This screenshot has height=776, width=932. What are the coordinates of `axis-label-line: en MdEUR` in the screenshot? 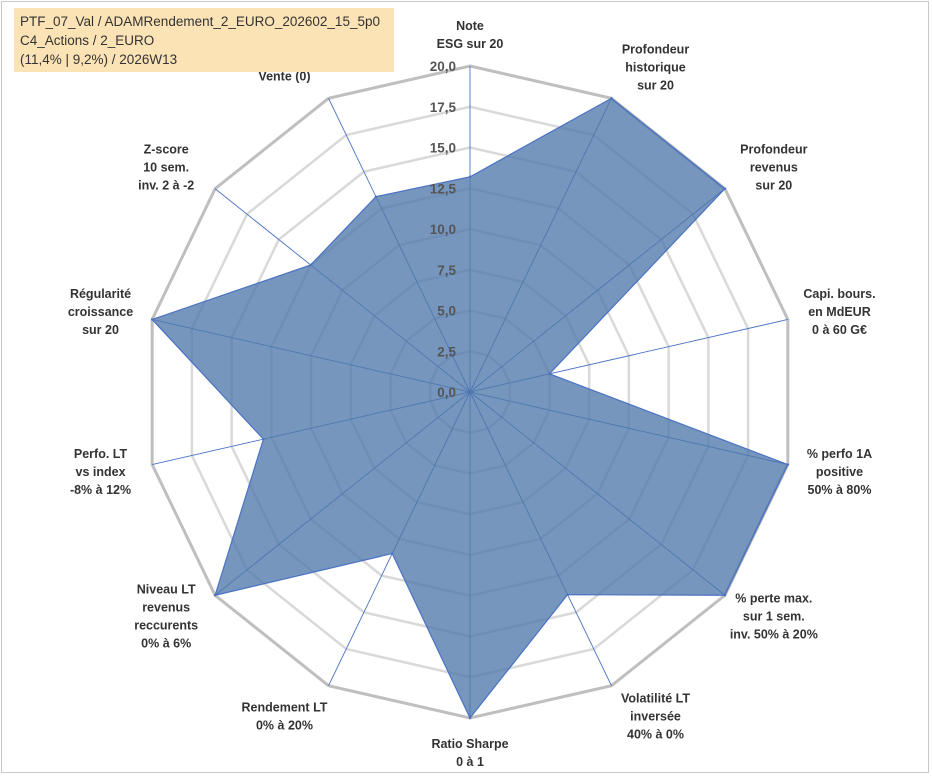 It's located at (839, 312).